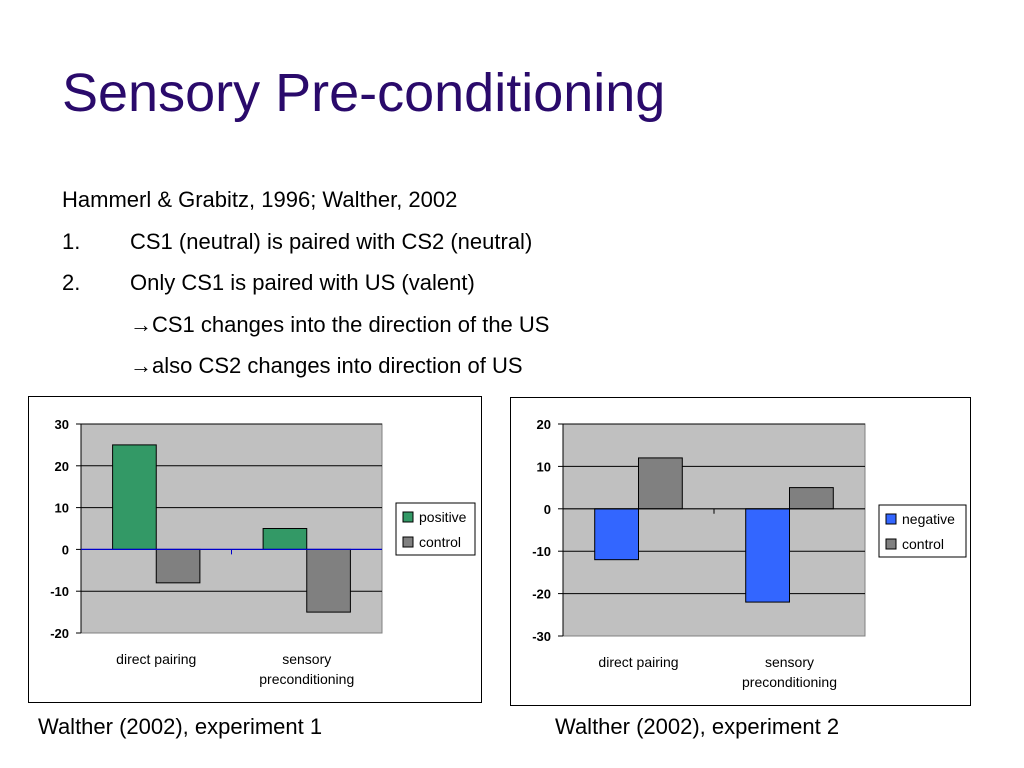  Describe the element at coordinates (891, 519) in the screenshot. I see `legend-swatch-negative` at that location.